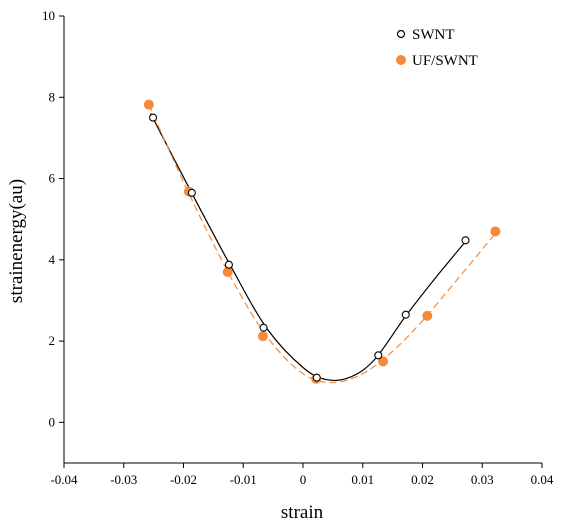  I want to click on legend-uf-swnt-label: UF/SWNT, so click(445, 61).